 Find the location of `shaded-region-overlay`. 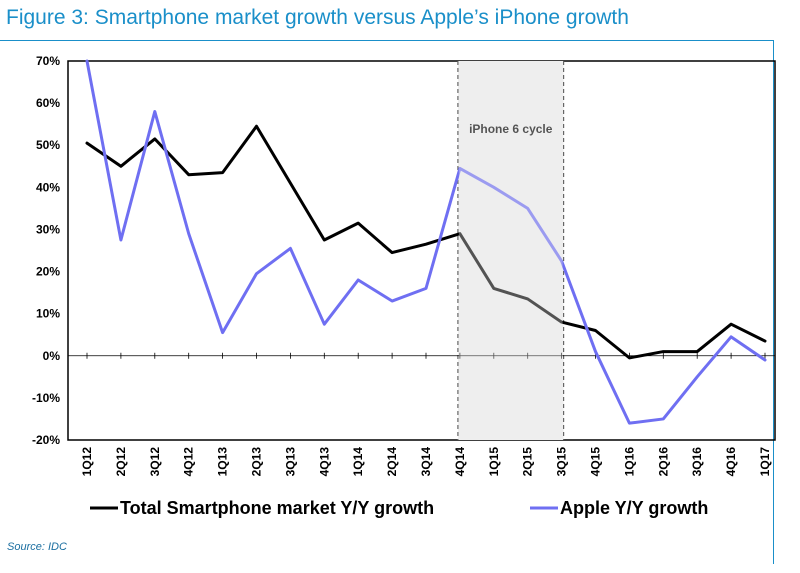

shaded-region-overlay is located at coordinates (510, 250).